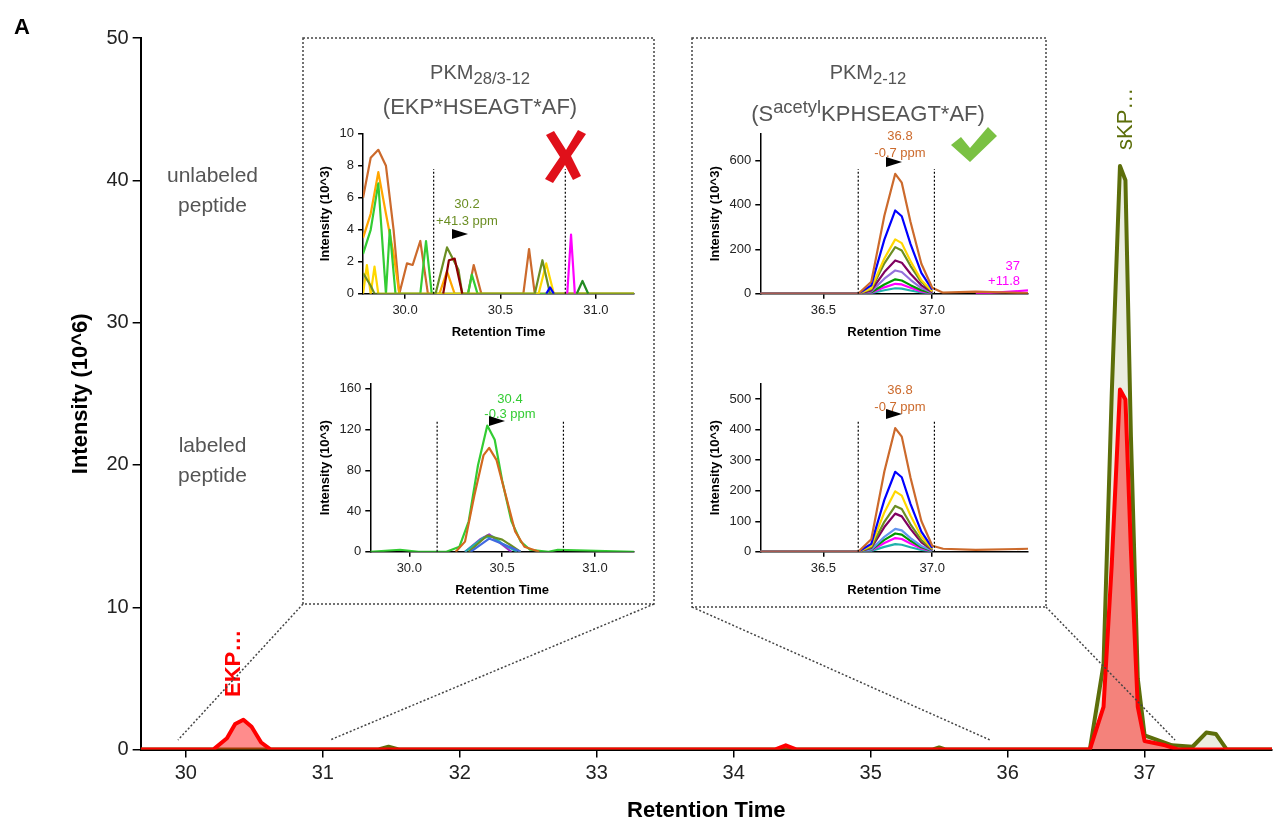  Describe the element at coordinates (480, 106) in the screenshot. I see `chart-subtitle: (EKP*HSEAGT*AF)` at that location.